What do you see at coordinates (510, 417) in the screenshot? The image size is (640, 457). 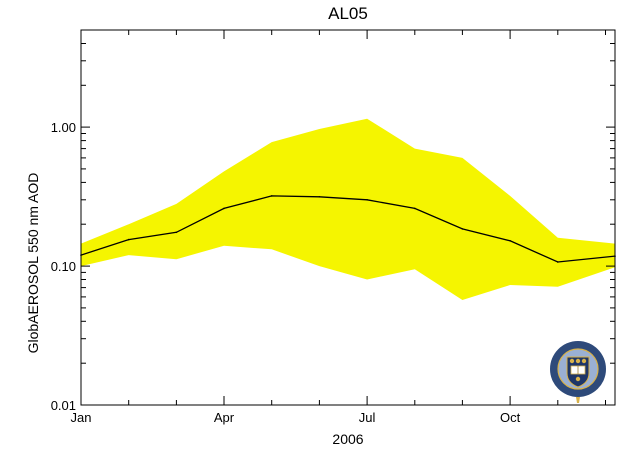 I see `x-tick-label: Oct` at bounding box center [510, 417].